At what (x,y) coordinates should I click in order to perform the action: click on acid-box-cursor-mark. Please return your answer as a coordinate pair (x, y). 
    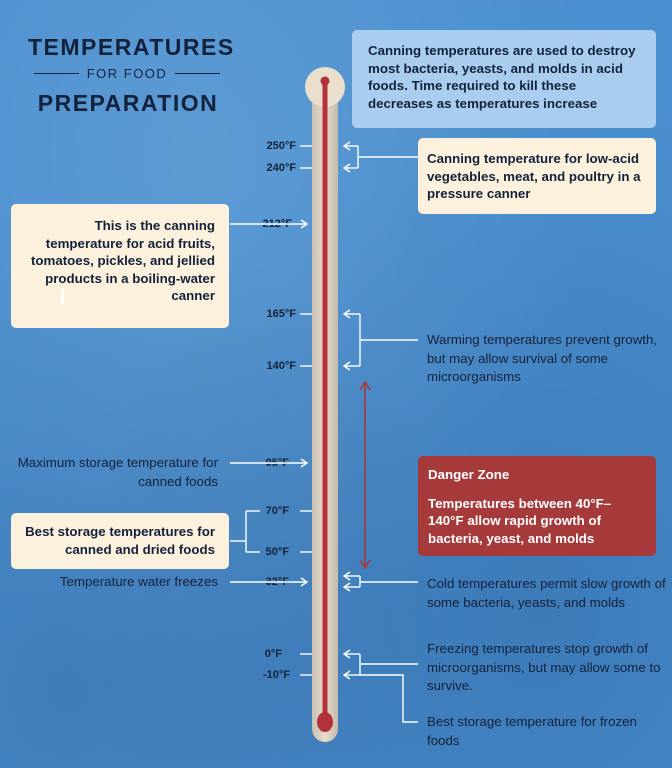
    Looking at the image, I should click on (62, 297).